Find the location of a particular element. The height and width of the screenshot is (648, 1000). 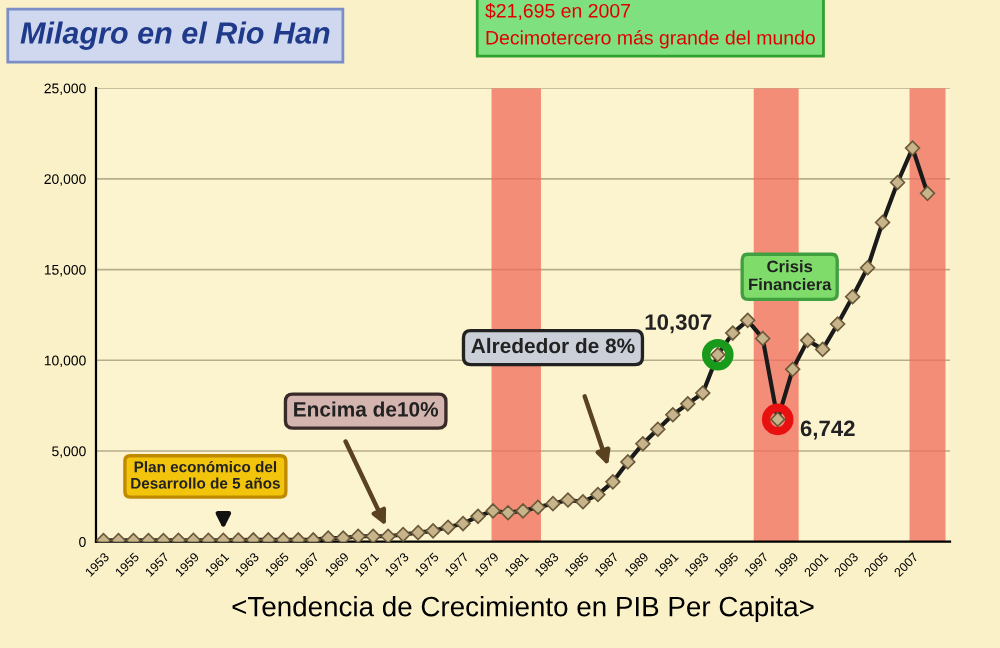

annotation: Encima de10% is located at coordinates (366, 409).